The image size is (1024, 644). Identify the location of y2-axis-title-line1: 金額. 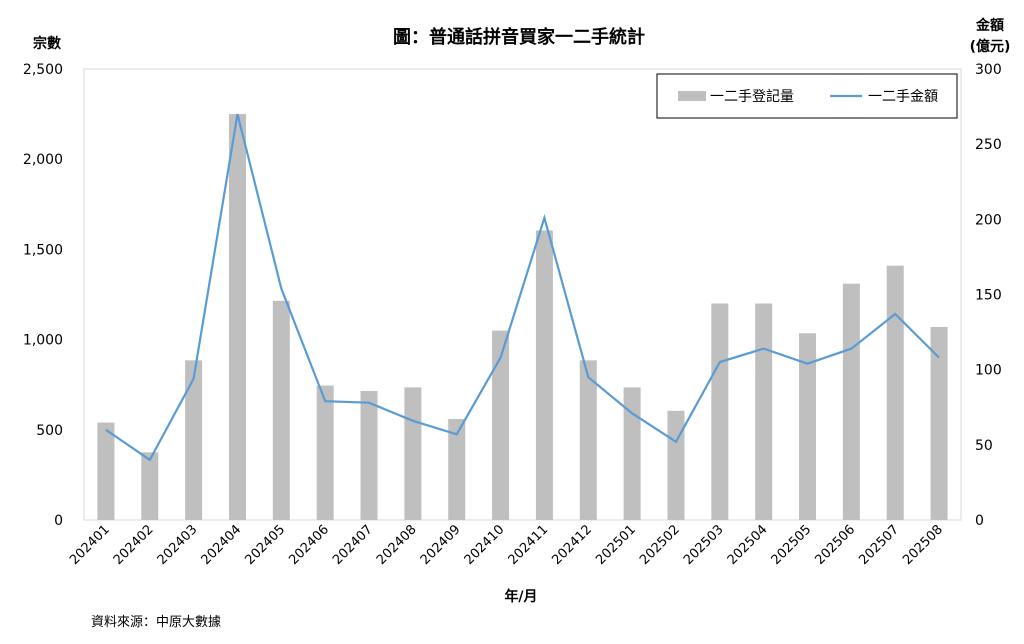
(989, 25).